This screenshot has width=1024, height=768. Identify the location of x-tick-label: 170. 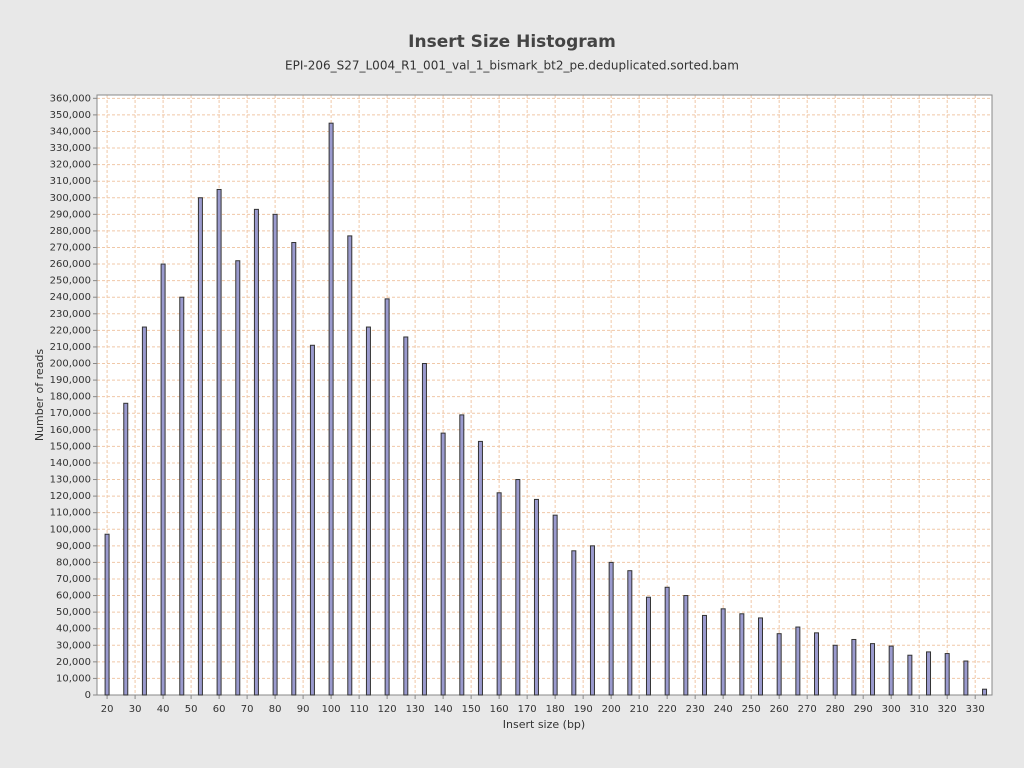
(527, 709).